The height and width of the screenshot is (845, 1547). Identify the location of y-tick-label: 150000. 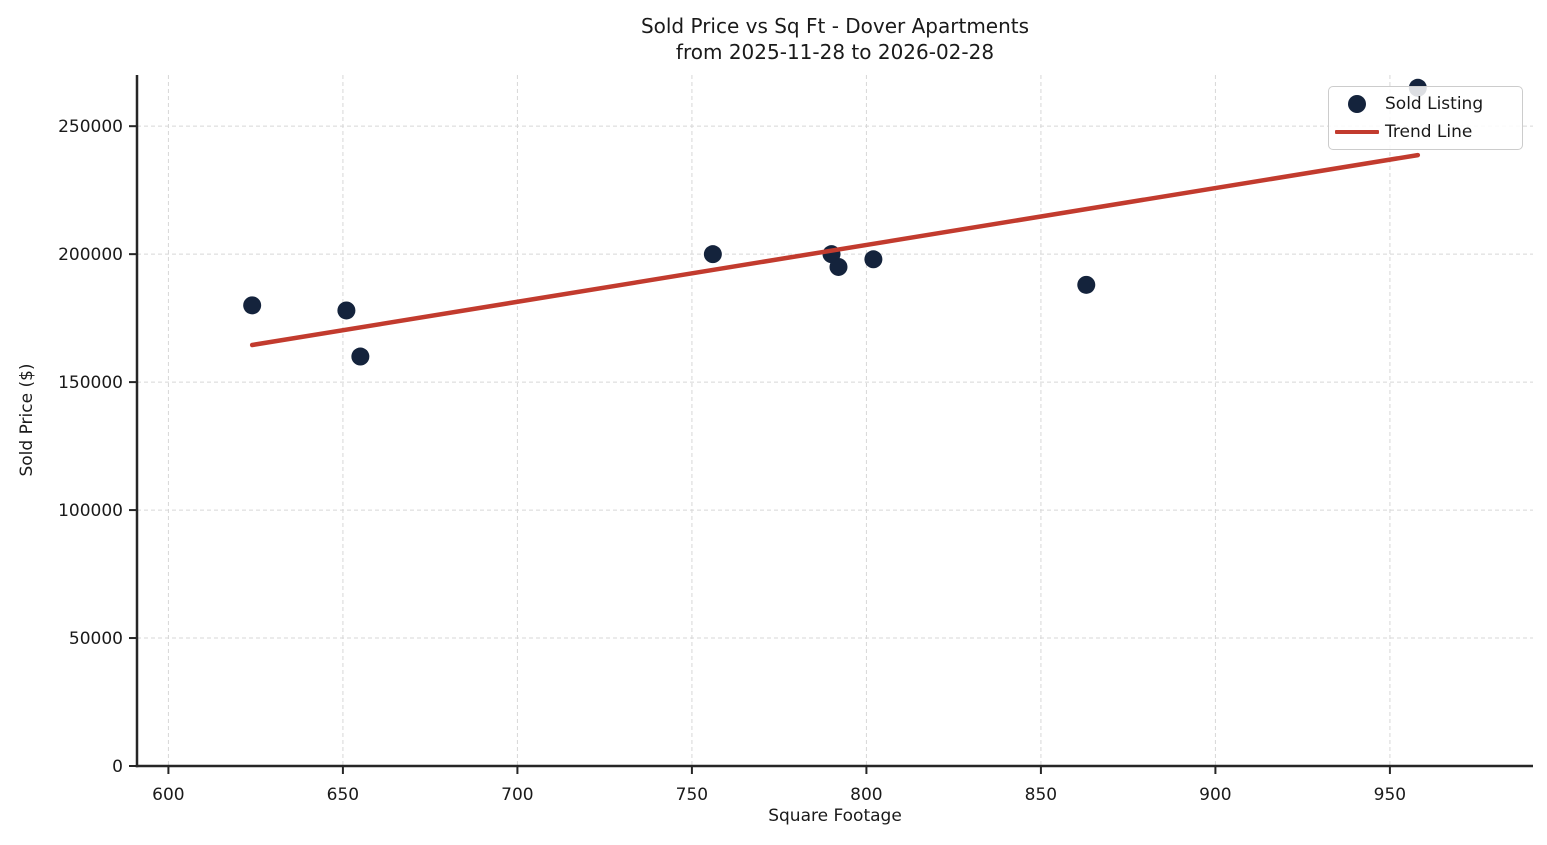
(90, 383).